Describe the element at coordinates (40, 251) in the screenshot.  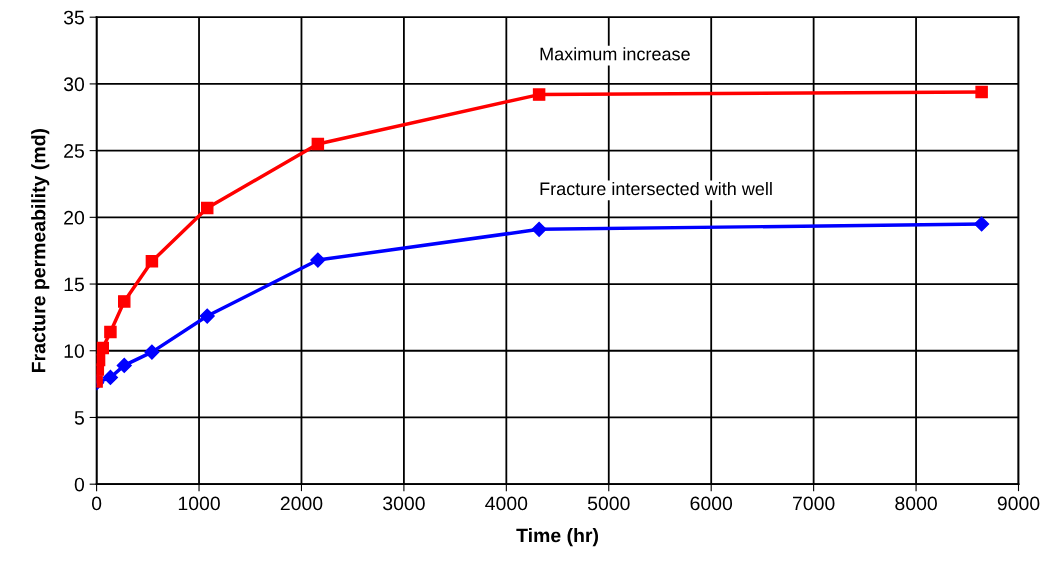
I see `y-axis-title: Fracture permeability (md)` at that location.